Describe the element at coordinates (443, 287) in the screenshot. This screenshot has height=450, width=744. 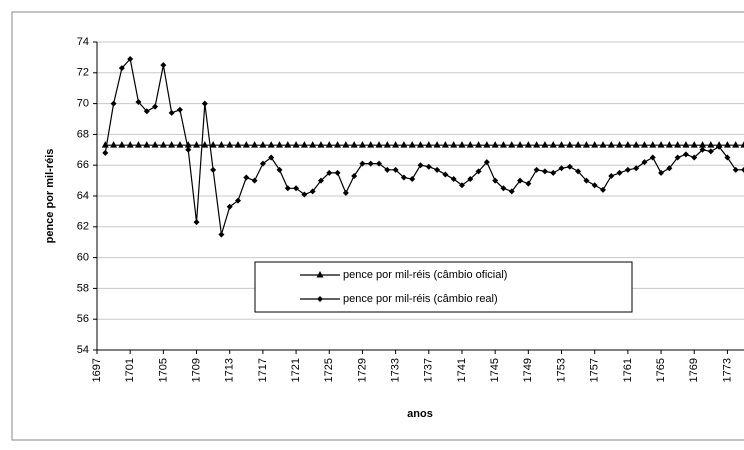
I see `legend-box` at that location.